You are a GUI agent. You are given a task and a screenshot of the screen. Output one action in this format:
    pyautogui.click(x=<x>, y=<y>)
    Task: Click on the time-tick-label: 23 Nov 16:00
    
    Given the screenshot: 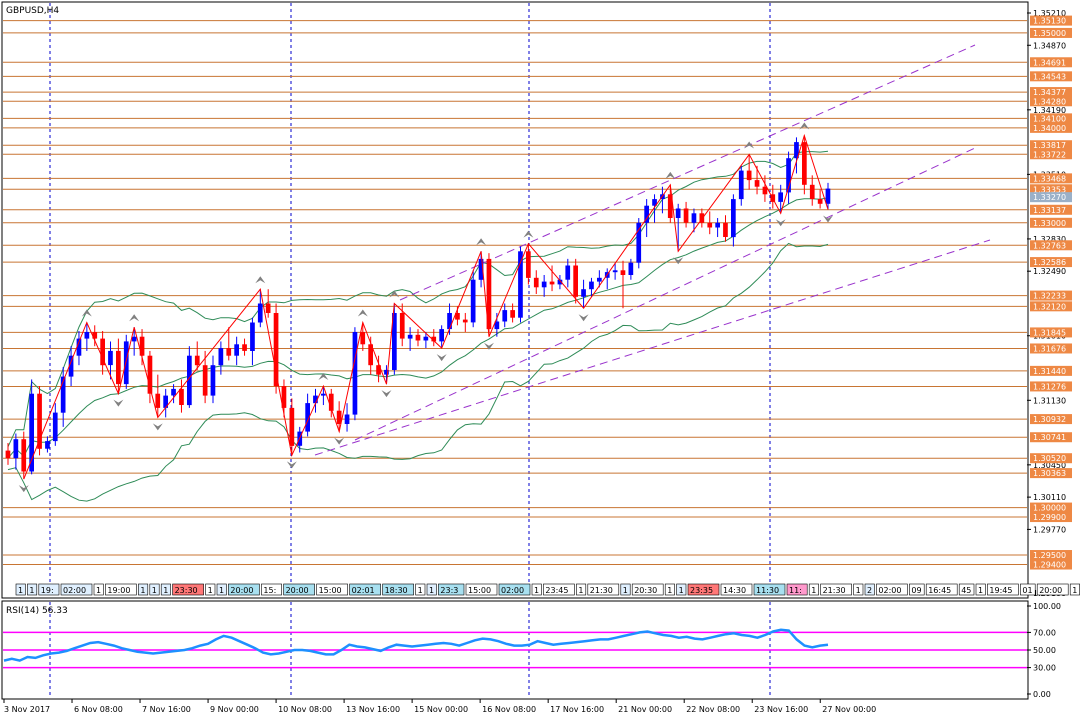 What is the action you would take?
    pyautogui.click(x=781, y=709)
    